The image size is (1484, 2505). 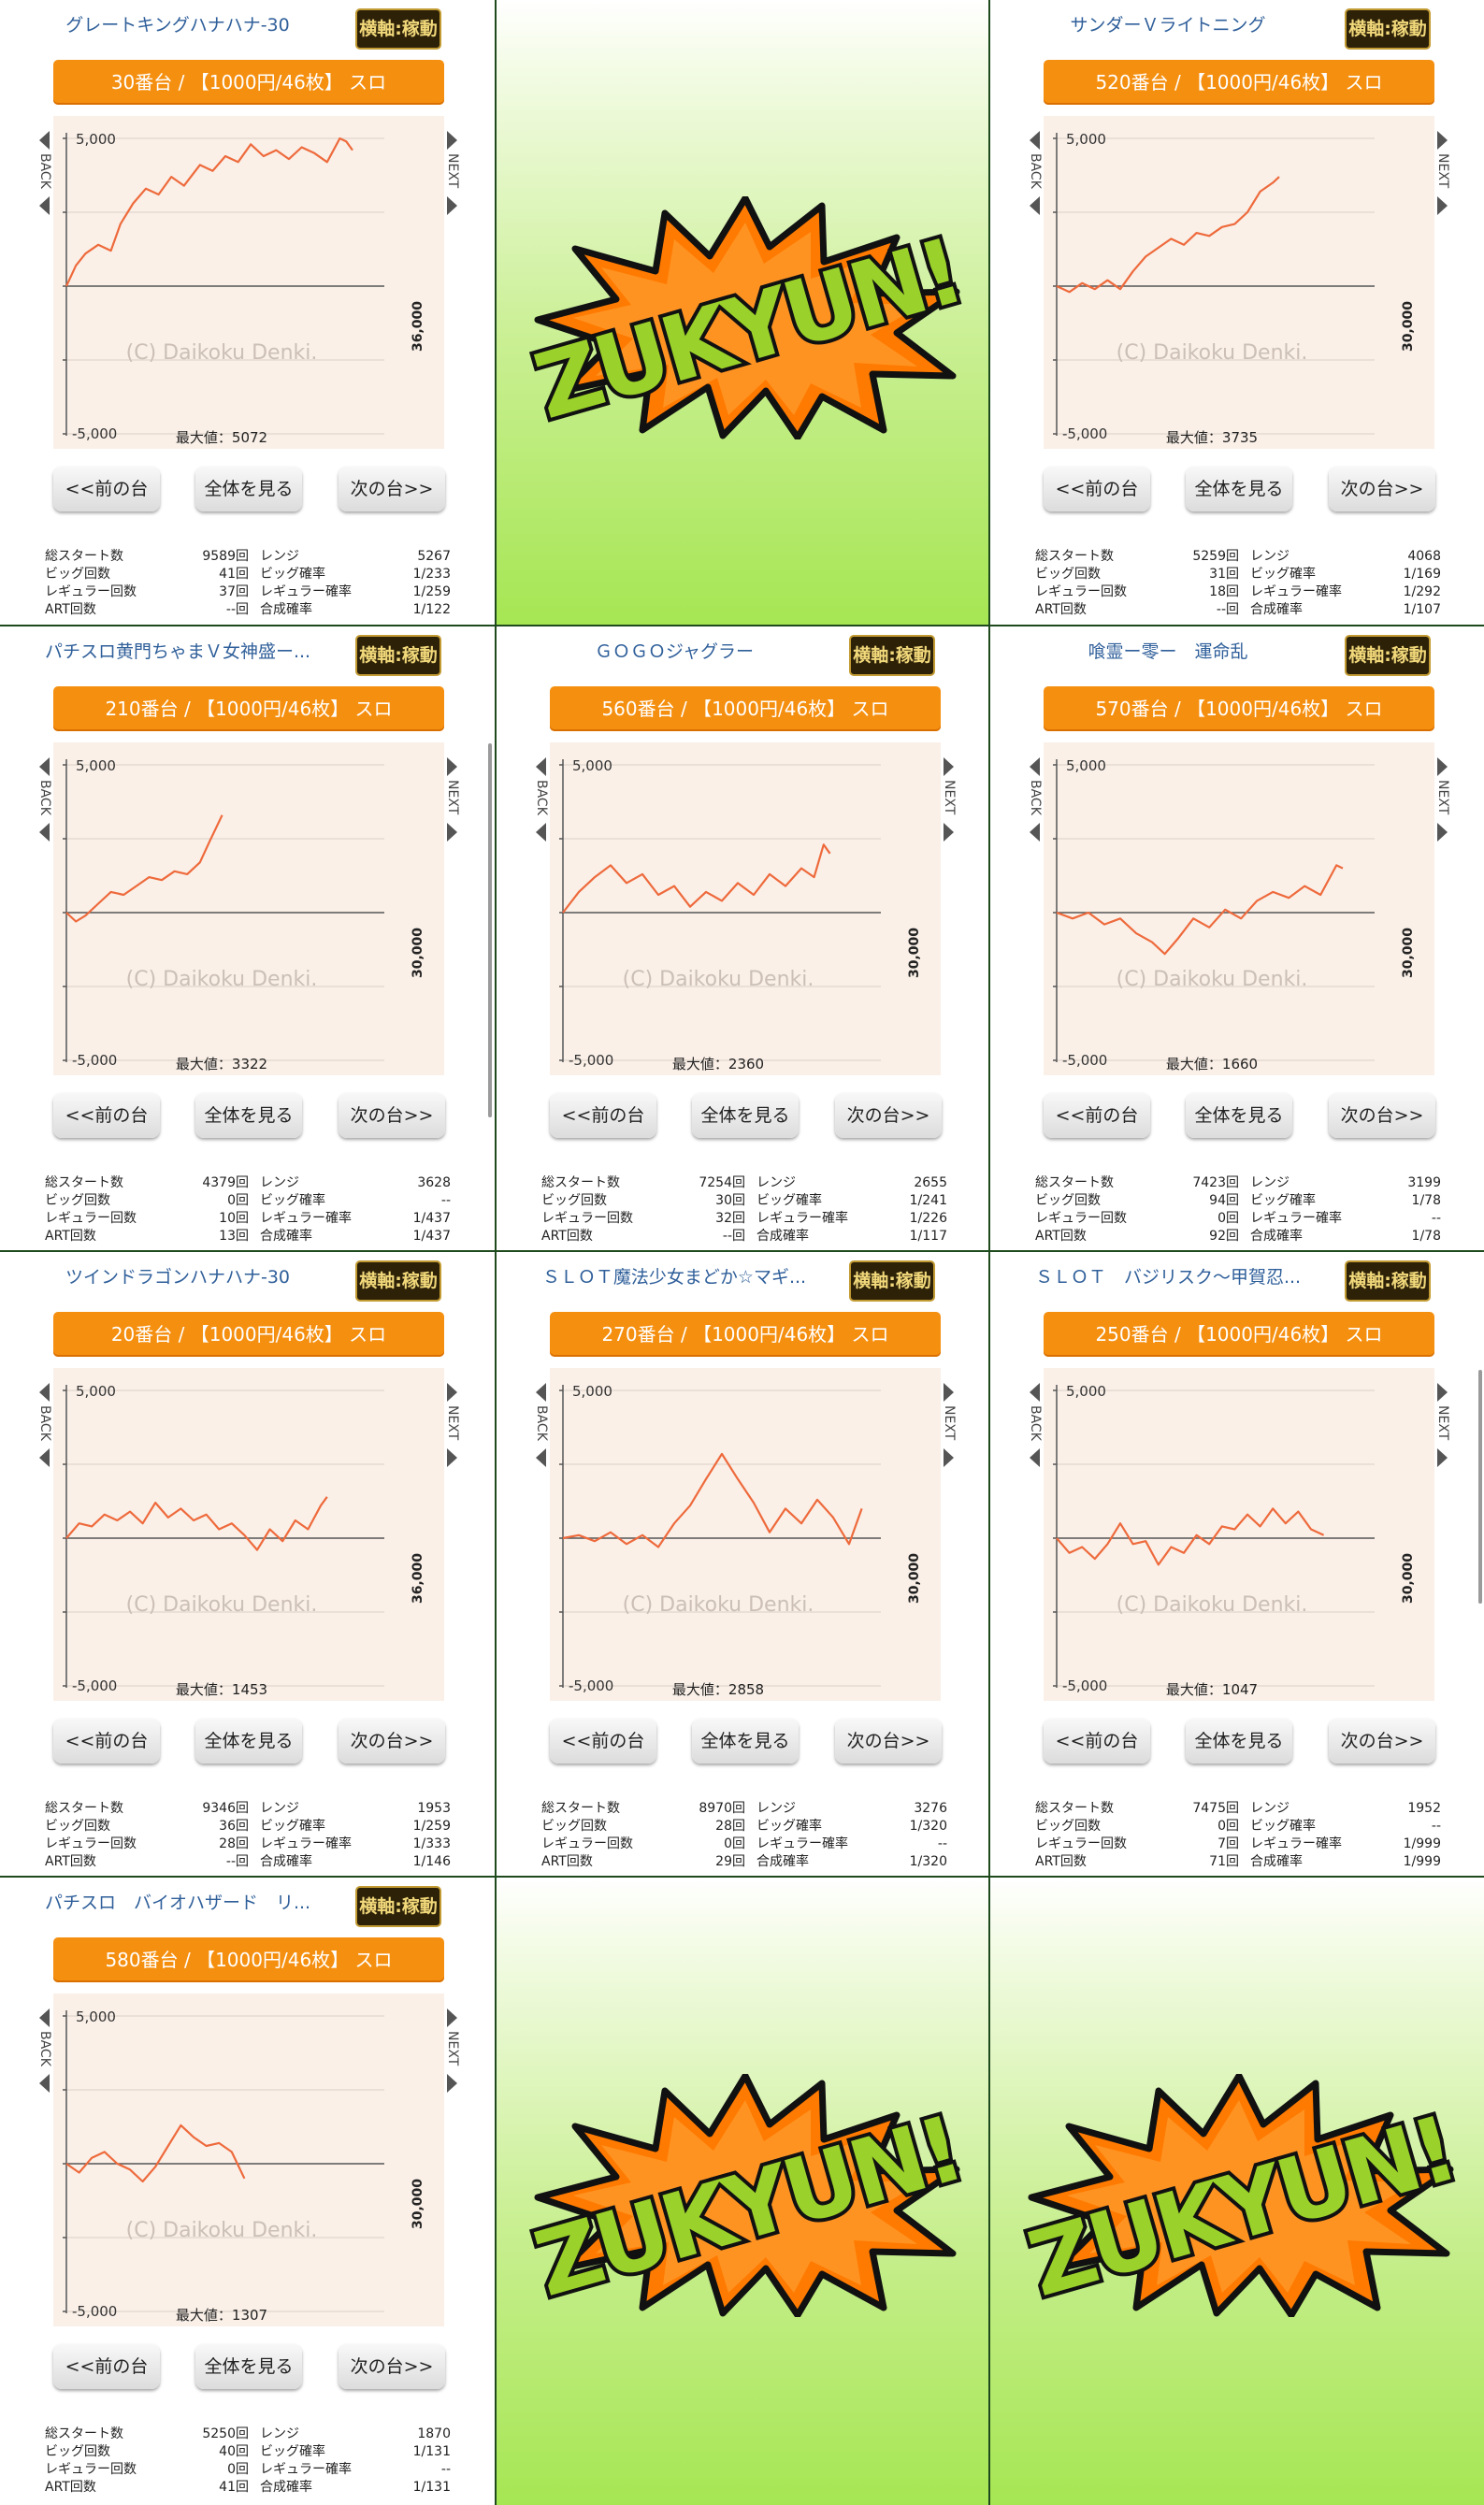 I want to click on stat-value: 5259回, so click(x=1216, y=556).